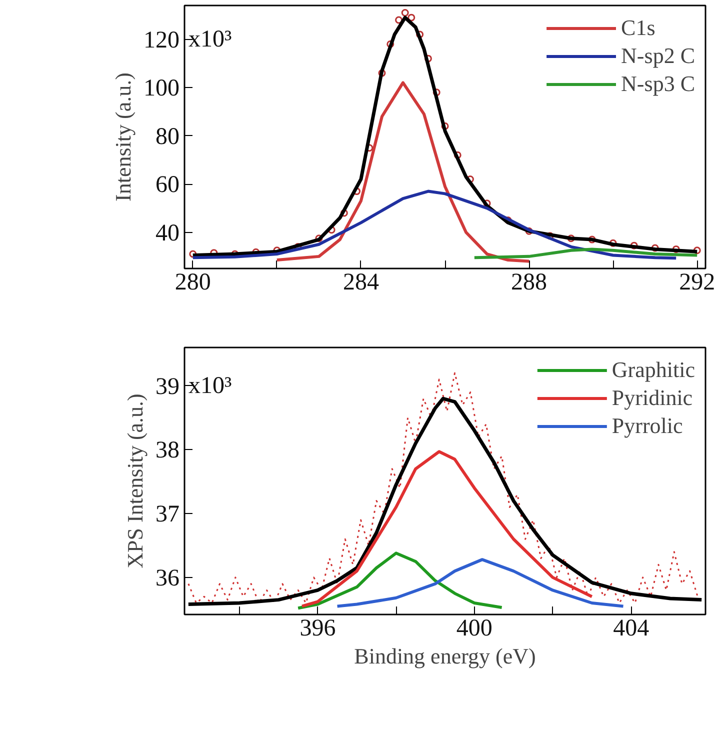  What do you see at coordinates (162, 40) in the screenshot?
I see `y-tick-label: 120` at bounding box center [162, 40].